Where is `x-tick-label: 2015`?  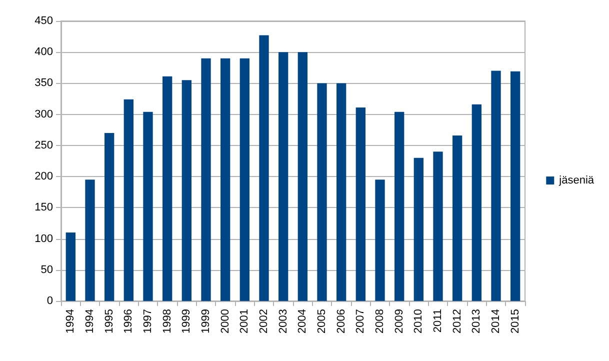 x-tick-label: 2015 is located at coordinates (515, 321).